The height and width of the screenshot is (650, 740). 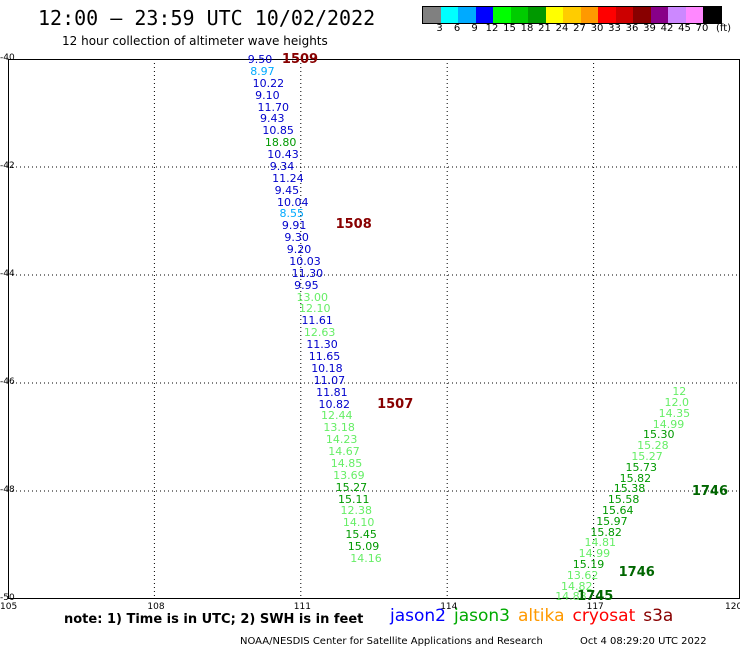 I want to click on legend-label: 42, so click(x=667, y=28).